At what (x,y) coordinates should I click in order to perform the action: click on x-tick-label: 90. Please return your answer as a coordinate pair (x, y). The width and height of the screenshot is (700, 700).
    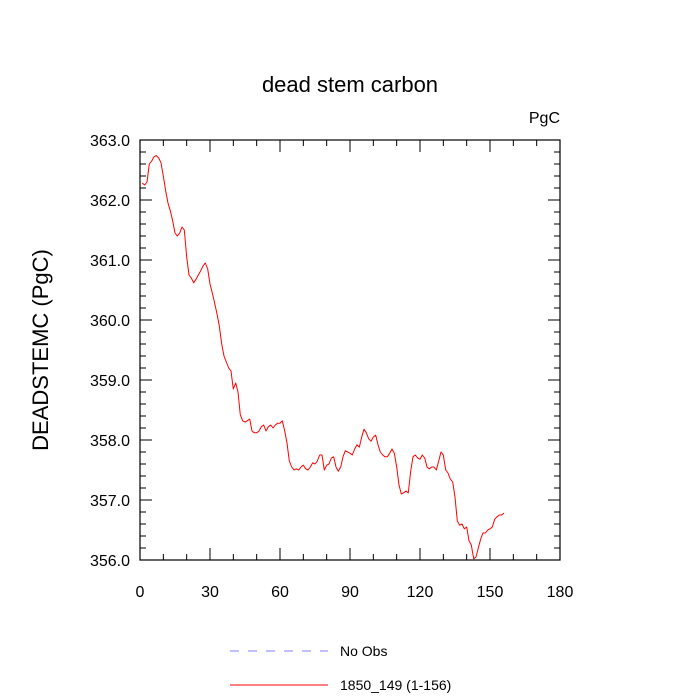
    Looking at the image, I should click on (350, 592).